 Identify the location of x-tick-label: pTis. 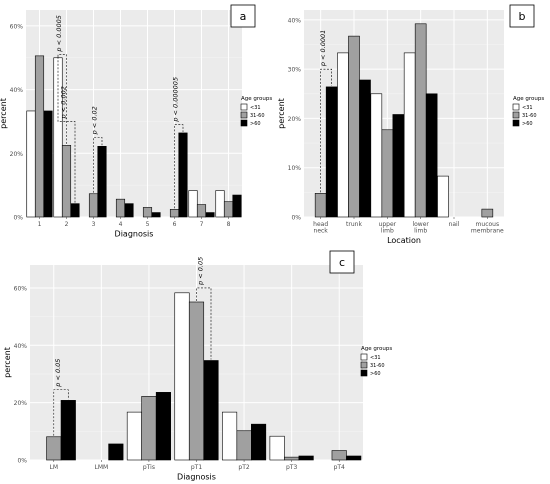
(149, 467).